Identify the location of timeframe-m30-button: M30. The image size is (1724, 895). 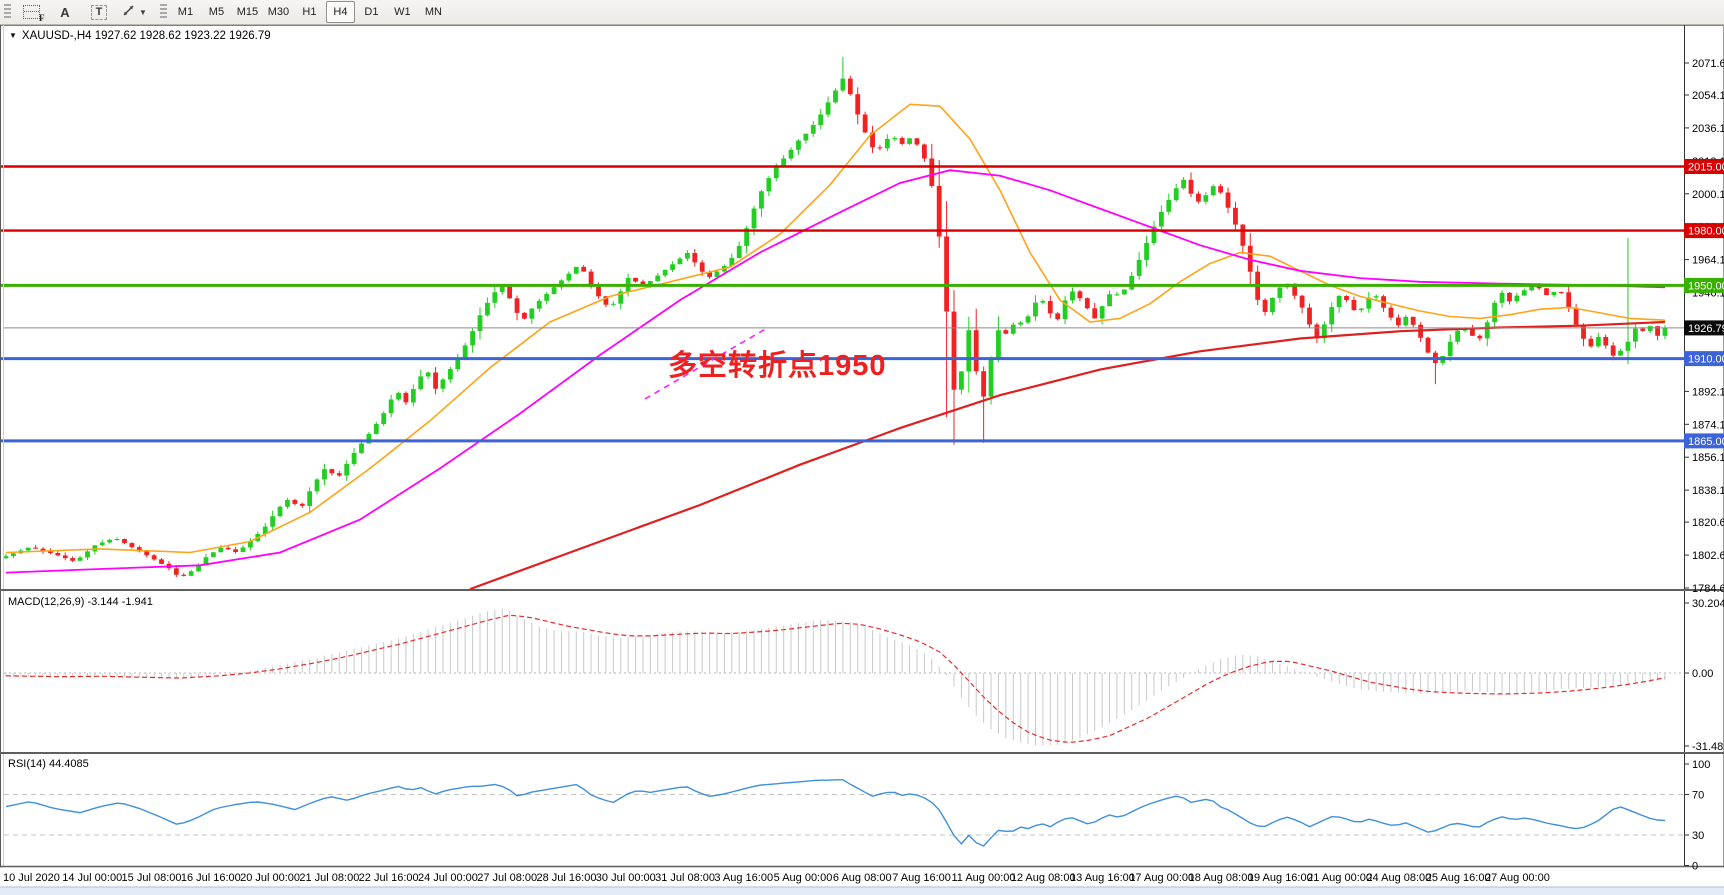
(278, 12).